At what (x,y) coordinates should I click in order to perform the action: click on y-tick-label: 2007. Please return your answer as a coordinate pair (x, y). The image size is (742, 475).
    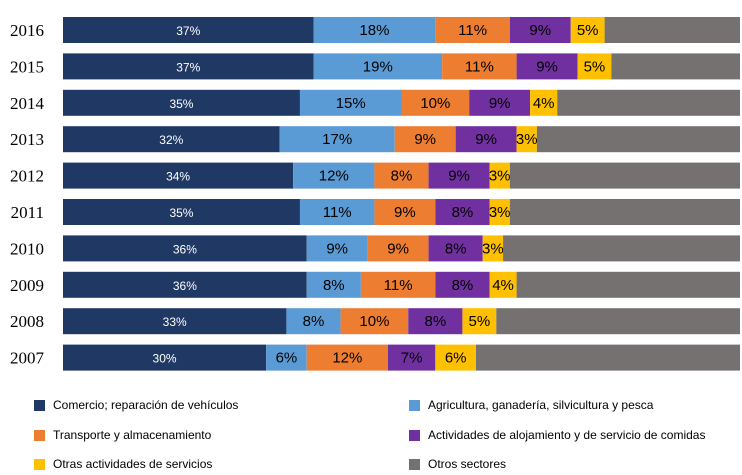
    Looking at the image, I should click on (27, 358).